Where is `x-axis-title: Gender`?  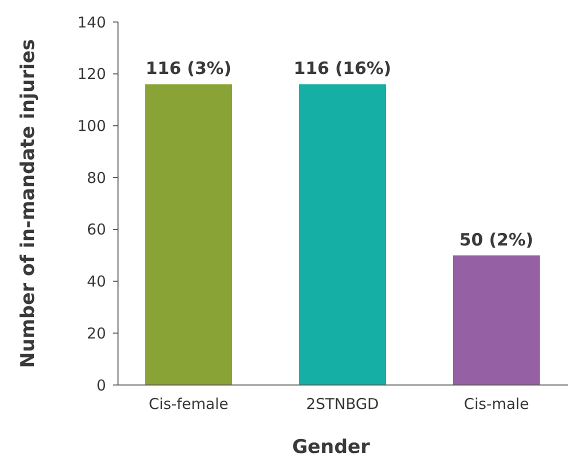
x-axis-title: Gender is located at coordinates (331, 447).